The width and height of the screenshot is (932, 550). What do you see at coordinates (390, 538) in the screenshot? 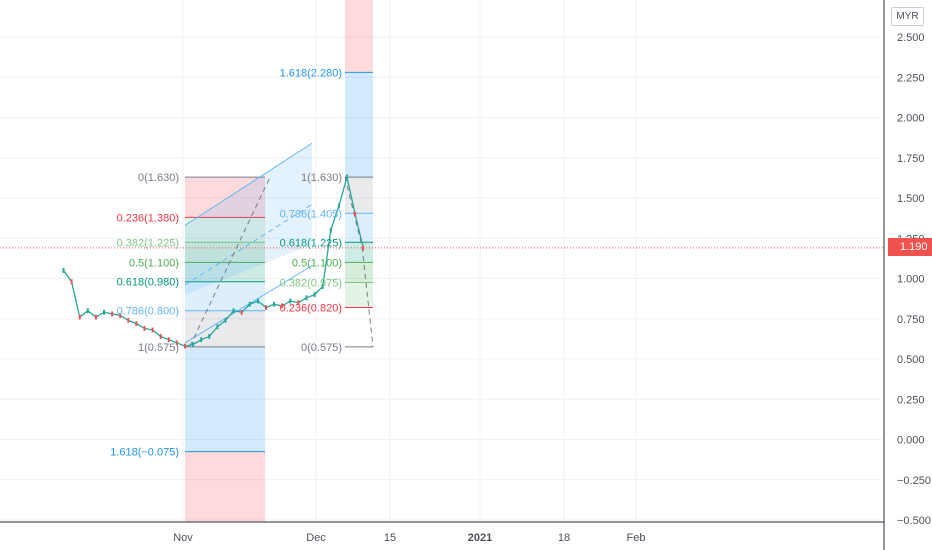
I see `x-tick-label: 15` at bounding box center [390, 538].